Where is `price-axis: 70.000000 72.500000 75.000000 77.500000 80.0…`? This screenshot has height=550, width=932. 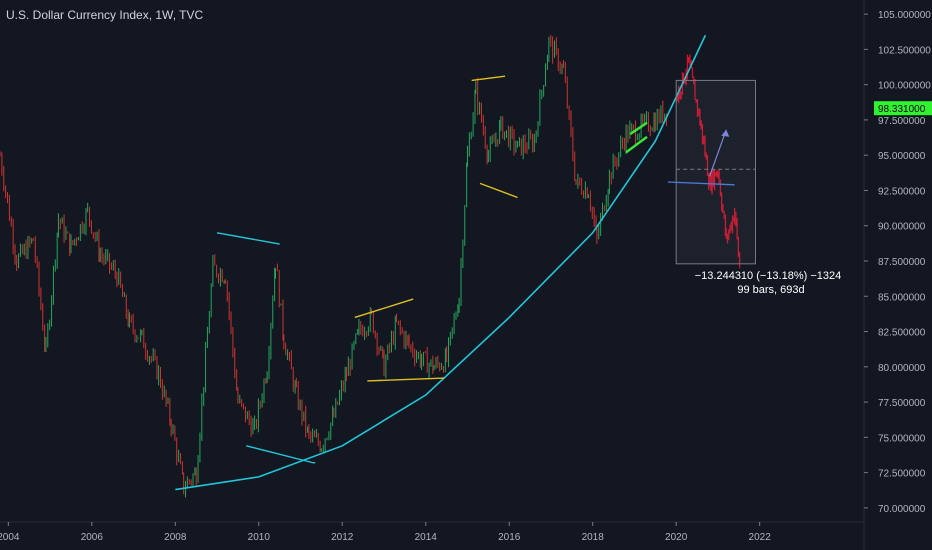 price-axis: 70.000000 72.500000 75.000000 77.500000 80.0… is located at coordinates (897, 262).